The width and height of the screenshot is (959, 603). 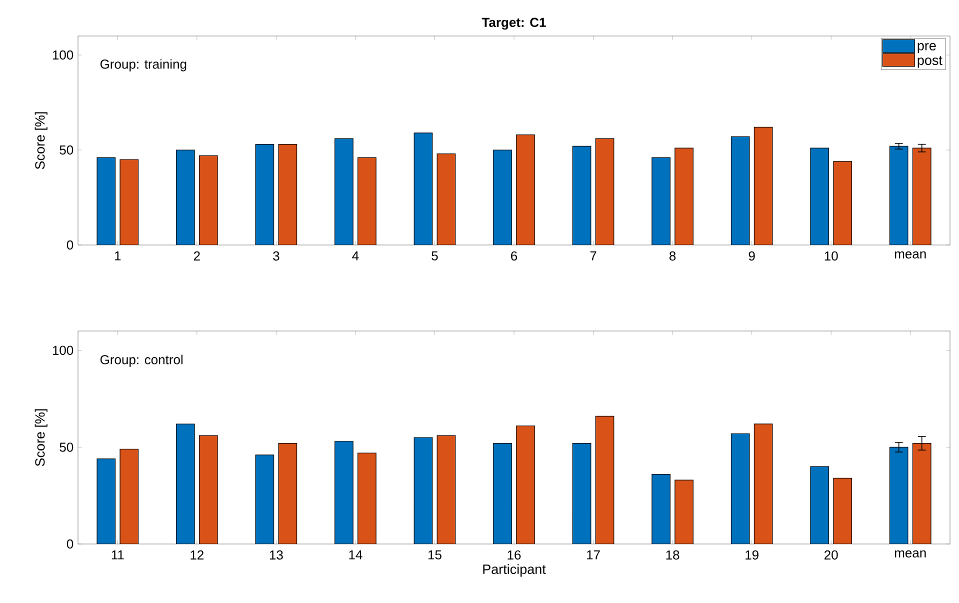 I want to click on x-tick-label: 11, so click(x=118, y=555).